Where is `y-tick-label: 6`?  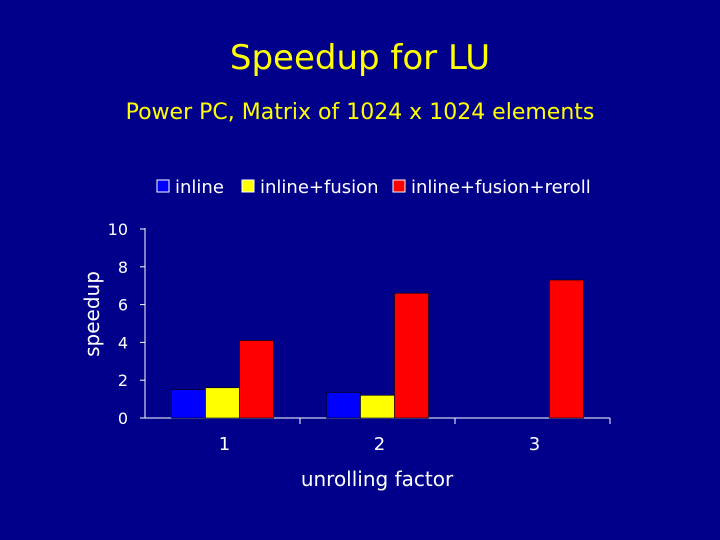 y-tick-label: 6 is located at coordinates (123, 305).